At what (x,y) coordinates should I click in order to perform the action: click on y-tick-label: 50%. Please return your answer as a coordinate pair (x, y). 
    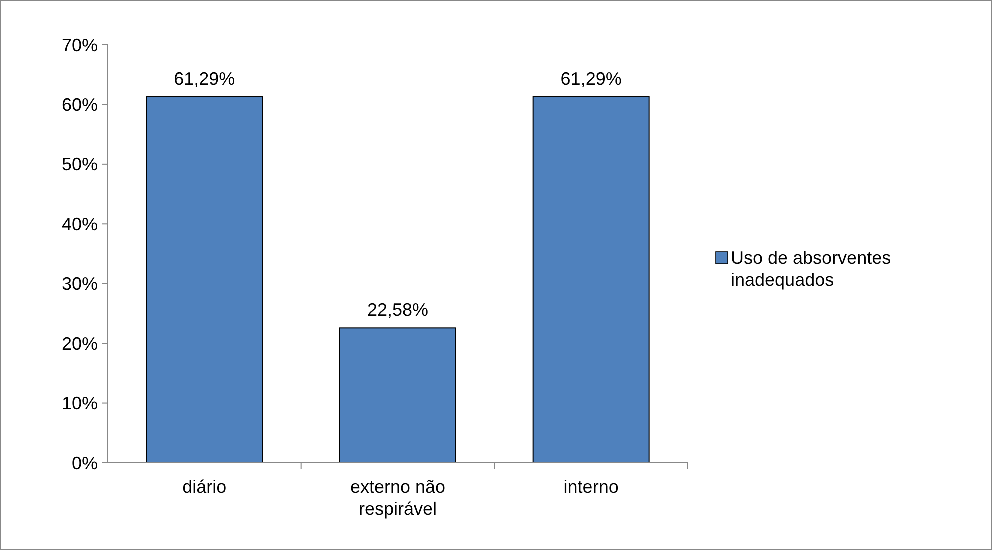
    Looking at the image, I should click on (80, 164).